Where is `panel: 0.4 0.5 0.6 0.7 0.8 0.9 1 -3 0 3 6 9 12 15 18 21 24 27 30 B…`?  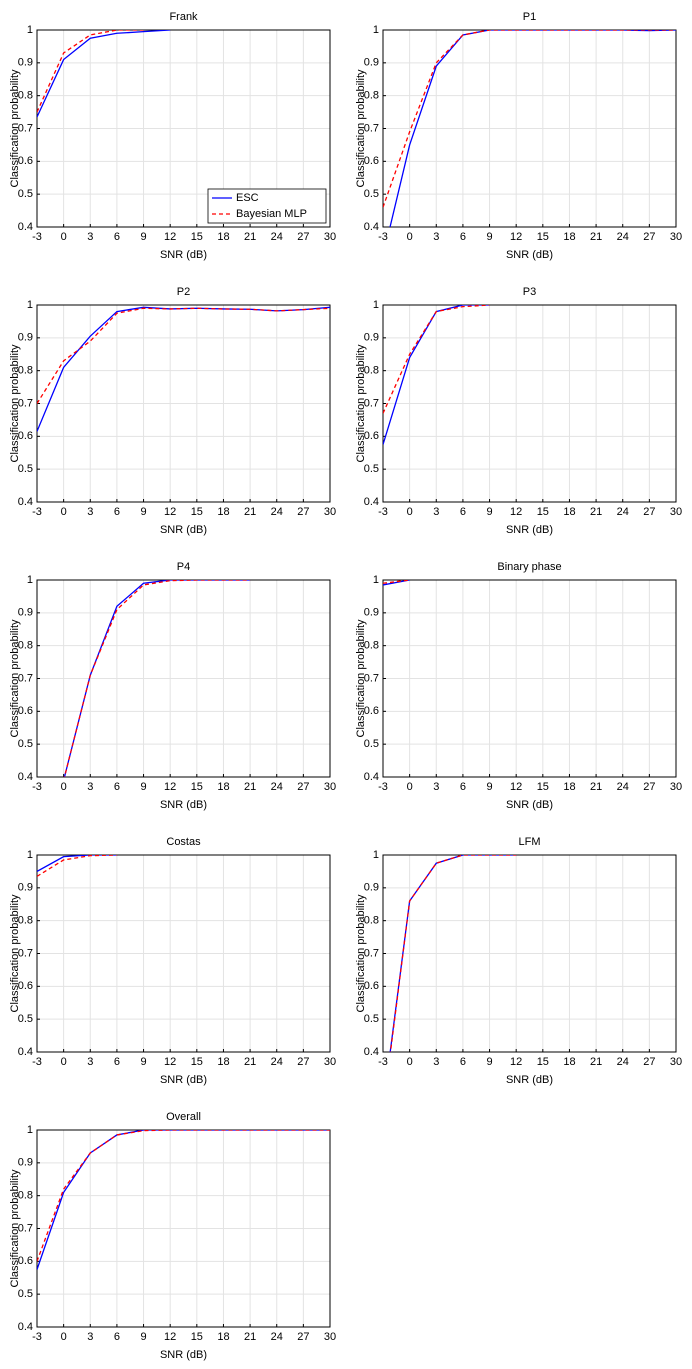
panel: 0.4 0.5 0.6 0.7 0.8 0.9 1 -3 0 3 6 9 12 15 18 21 24 27 30 B… is located at coordinates (518, 686).